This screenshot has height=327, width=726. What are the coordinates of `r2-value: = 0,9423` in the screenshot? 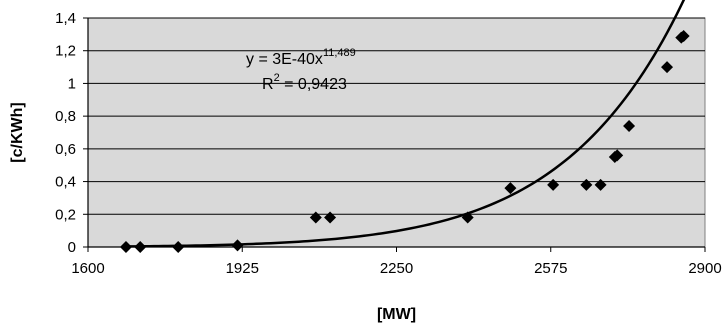 It's located at (313, 84).